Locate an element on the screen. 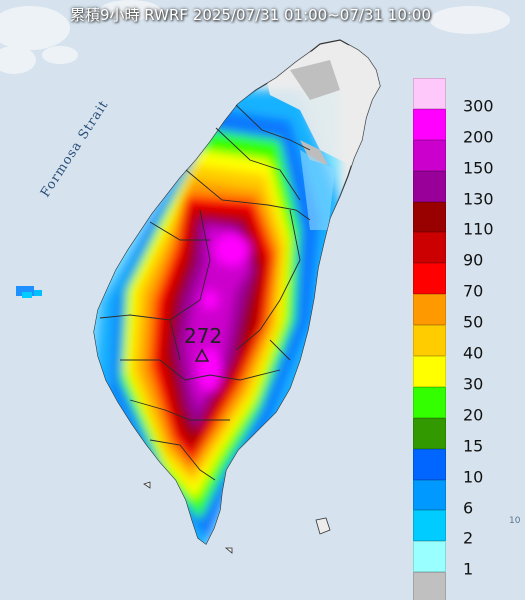 The height and width of the screenshot is (600, 525). legend-label: 150 is located at coordinates (478, 168).